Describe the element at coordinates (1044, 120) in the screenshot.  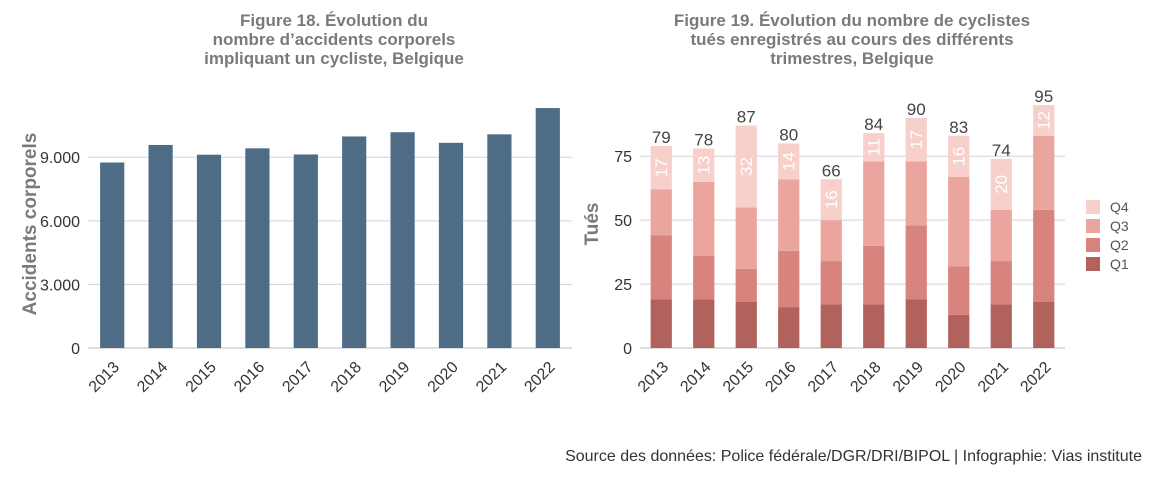
I see `bar-q4-2022` at that location.